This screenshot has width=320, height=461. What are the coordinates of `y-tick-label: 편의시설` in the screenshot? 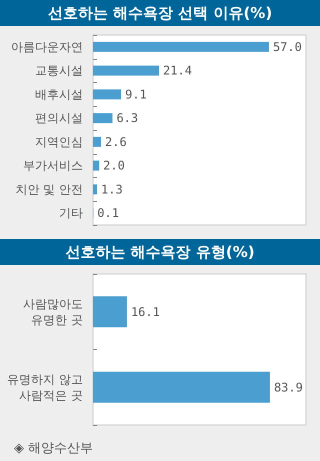 It's located at (59, 118).